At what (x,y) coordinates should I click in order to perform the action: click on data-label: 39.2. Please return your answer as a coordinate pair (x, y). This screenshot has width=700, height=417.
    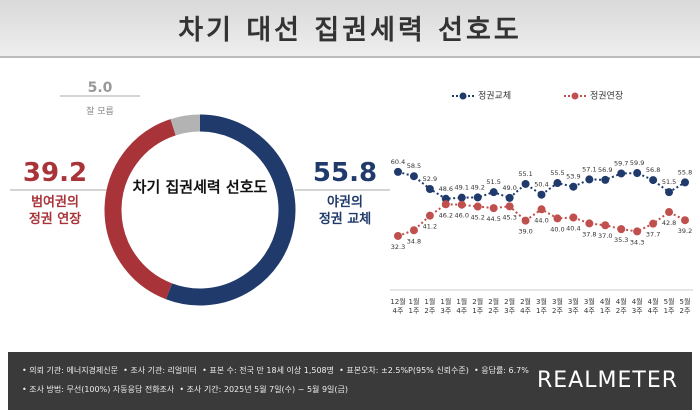
    Looking at the image, I should click on (685, 231).